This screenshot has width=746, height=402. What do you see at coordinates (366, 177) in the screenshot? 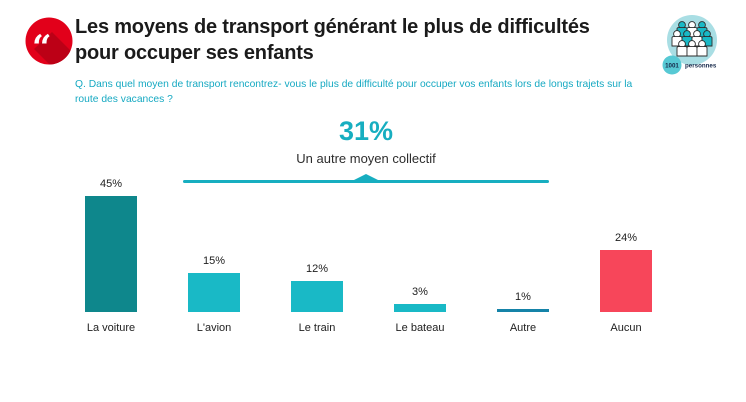
I see `bracket-arrow-icon` at bounding box center [366, 177].